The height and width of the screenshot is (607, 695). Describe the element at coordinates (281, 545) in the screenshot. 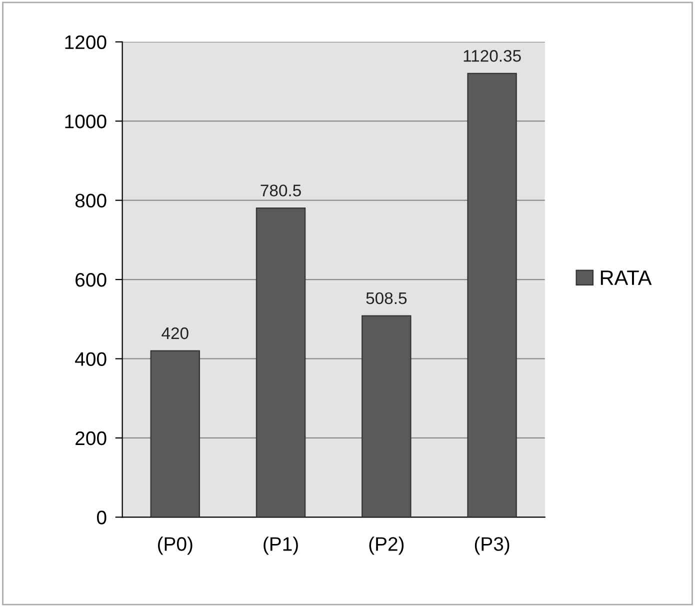

I see `x-tick-label: (P1)` at that location.